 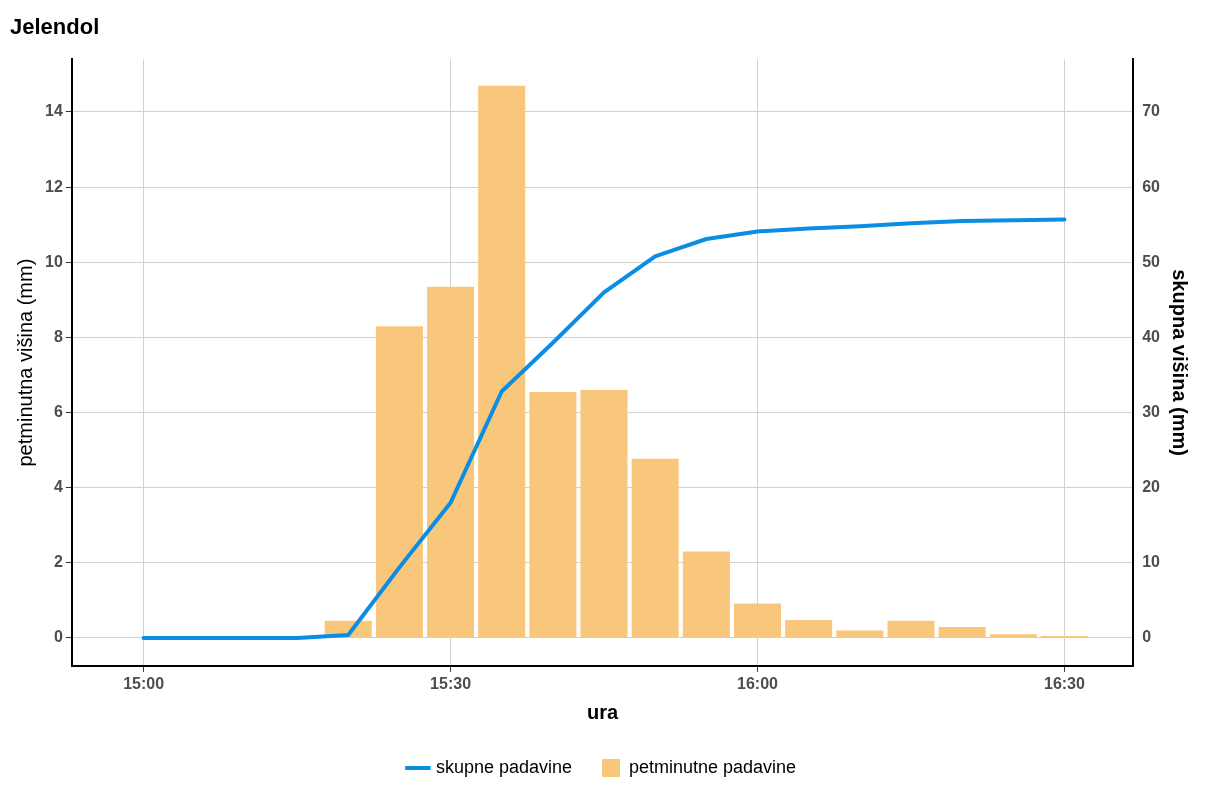 I want to click on y-tick-label: 6, so click(x=58, y=411).